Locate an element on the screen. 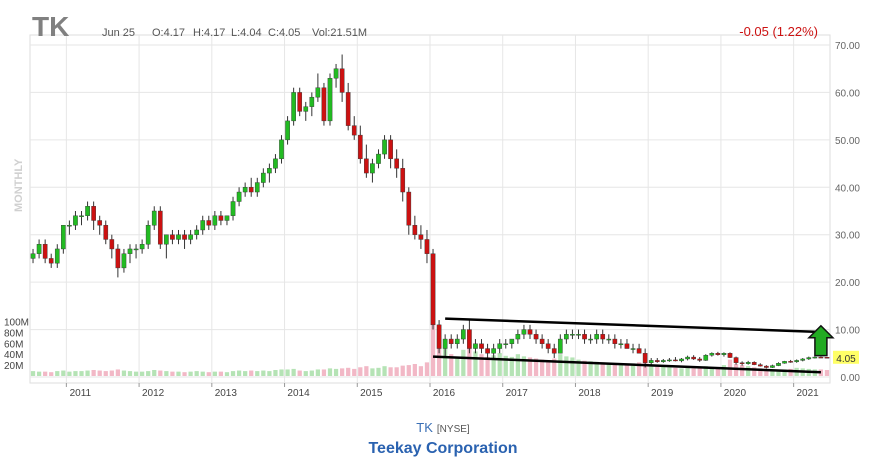  volume-tick-label: 40M is located at coordinates (13, 355).